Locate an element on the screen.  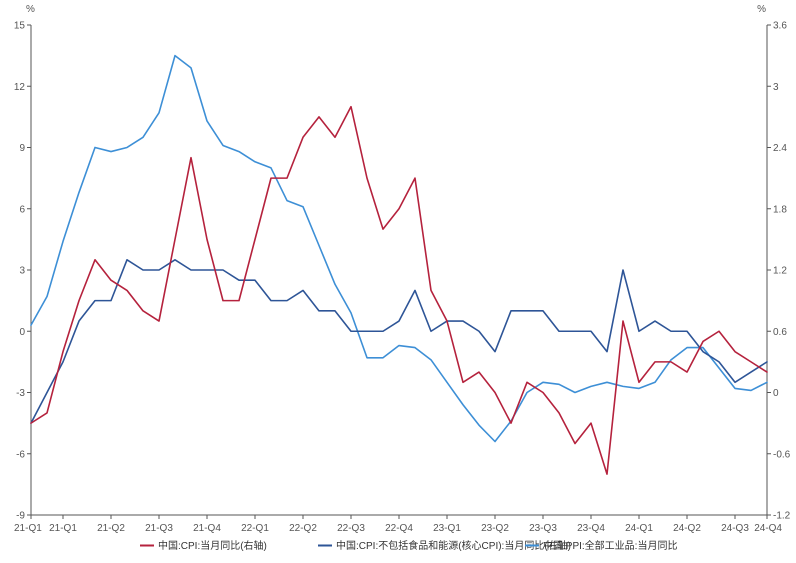
x-tick-label: 24-Q4 is located at coordinates (768, 528).